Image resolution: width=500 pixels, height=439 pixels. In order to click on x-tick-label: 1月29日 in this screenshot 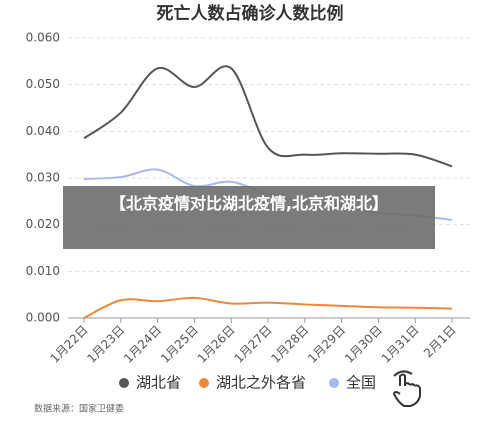, I will do `click(326, 344)`.